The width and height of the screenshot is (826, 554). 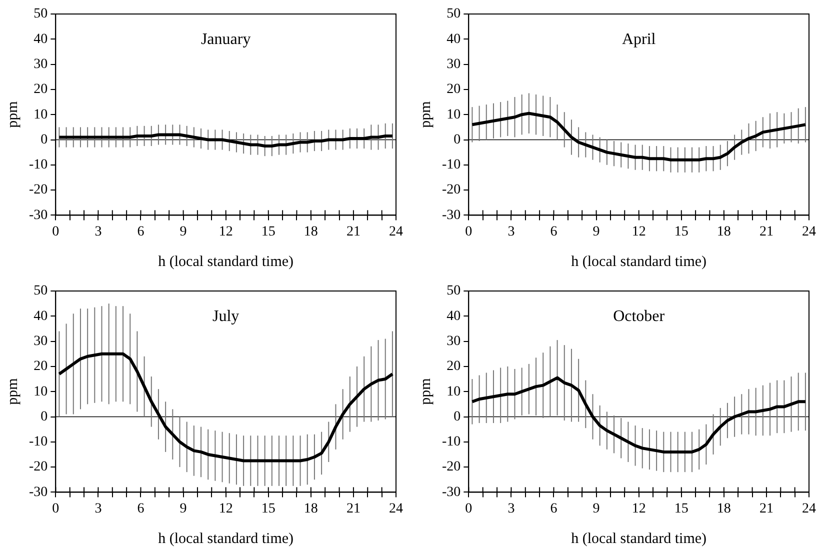 I want to click on text: January, so click(x=225, y=39).